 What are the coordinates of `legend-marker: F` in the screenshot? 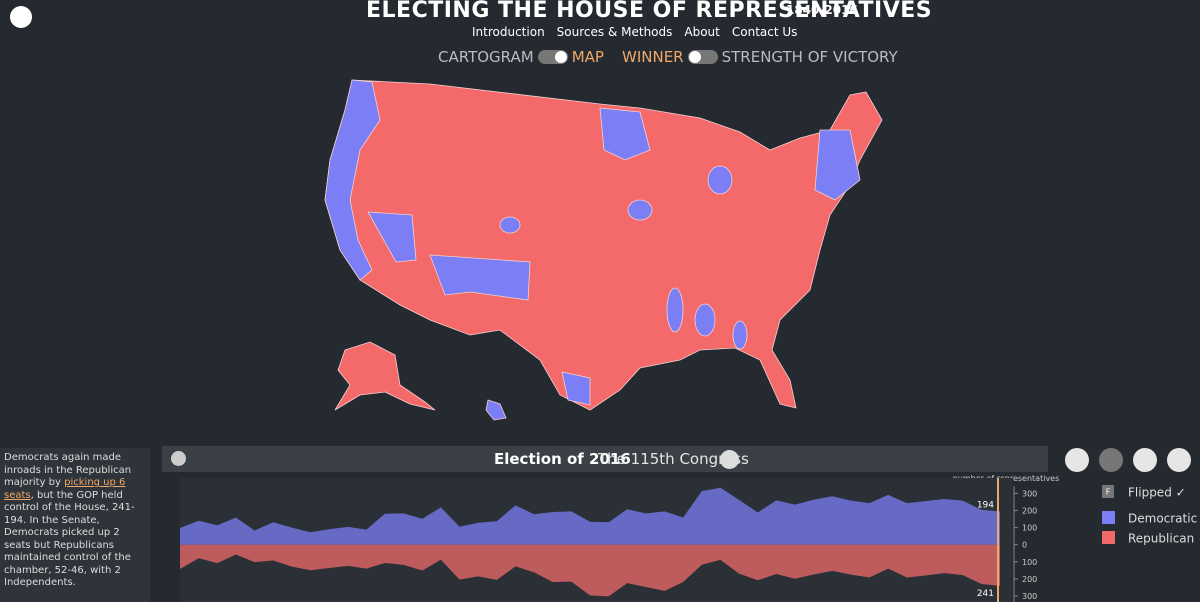 It's located at (1108, 492).